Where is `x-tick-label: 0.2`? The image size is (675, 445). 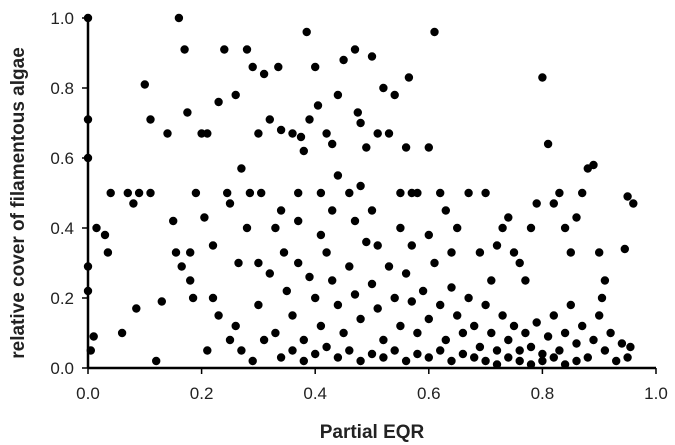
x-tick-label: 0.2 is located at coordinates (202, 393).